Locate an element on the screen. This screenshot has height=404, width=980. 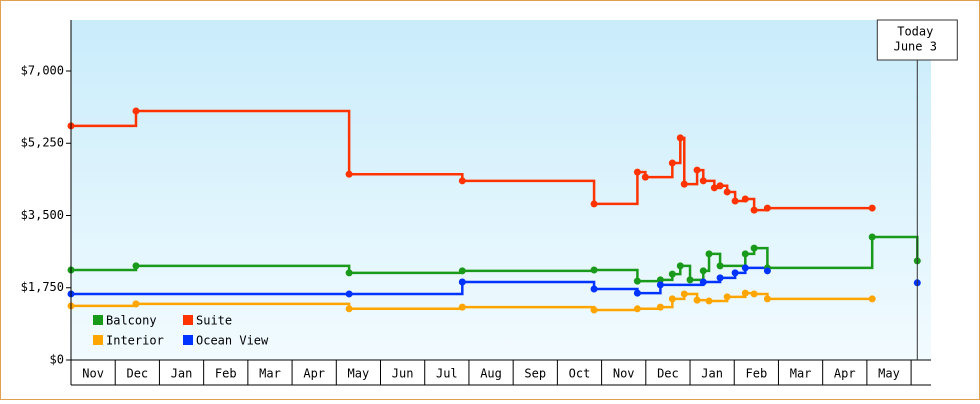
x-tick-label: Jun is located at coordinates (403, 374).